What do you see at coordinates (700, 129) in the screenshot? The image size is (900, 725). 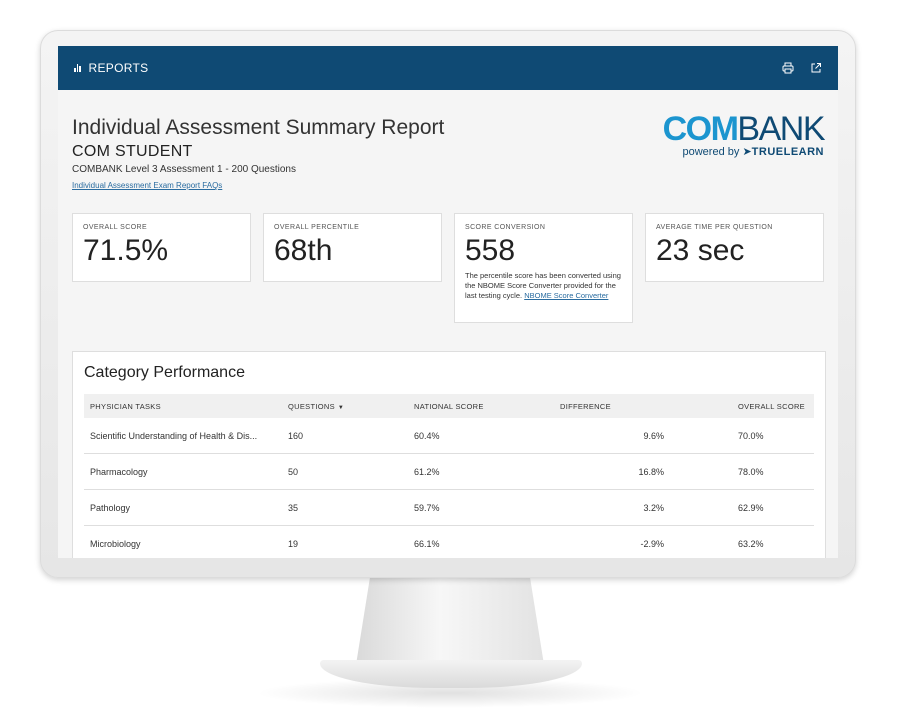 I see `logo-com: COM` at bounding box center [700, 129].